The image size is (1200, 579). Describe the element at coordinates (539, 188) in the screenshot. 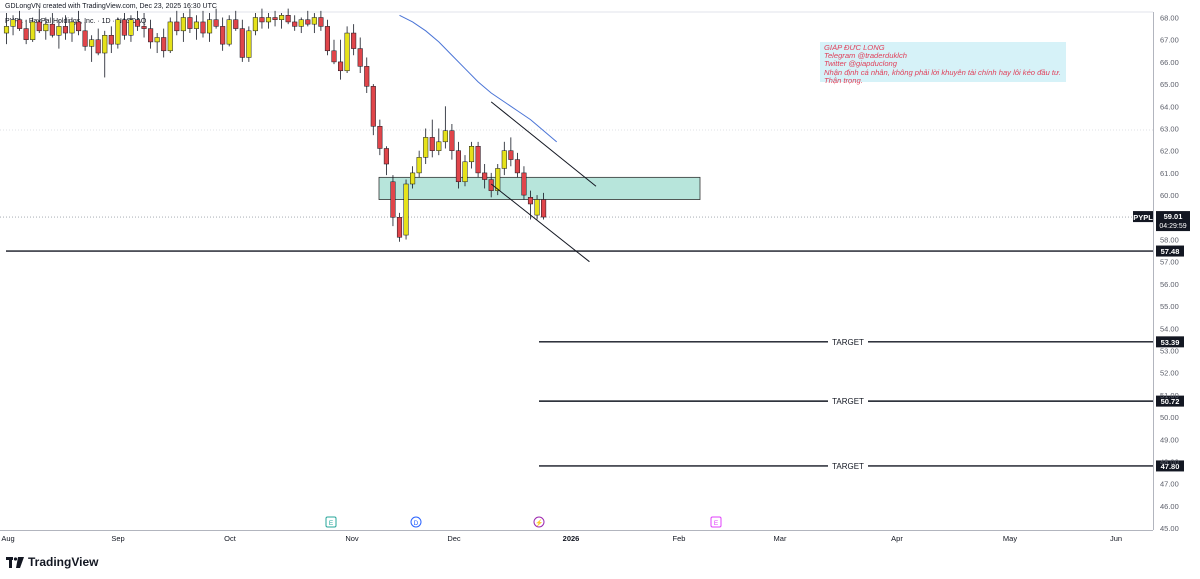

I see `supply-demand-zone` at that location.